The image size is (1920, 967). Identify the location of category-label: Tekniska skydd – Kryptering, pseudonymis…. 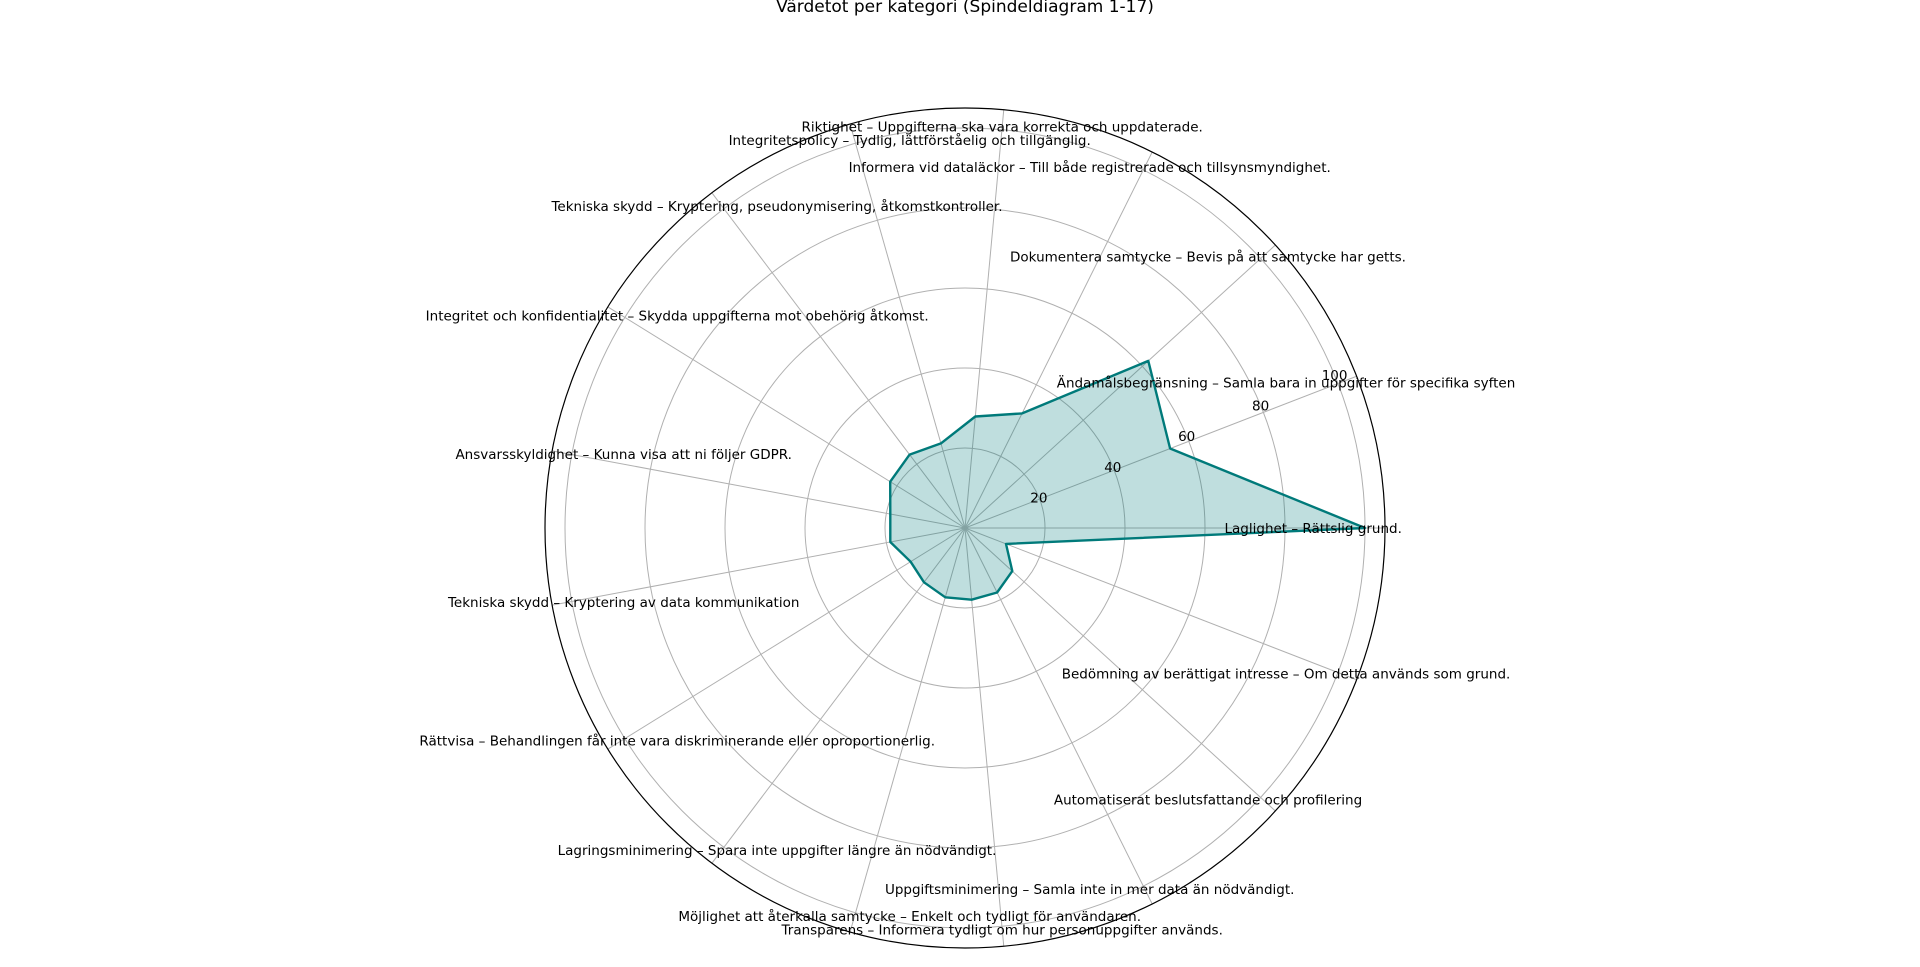
(776, 206).